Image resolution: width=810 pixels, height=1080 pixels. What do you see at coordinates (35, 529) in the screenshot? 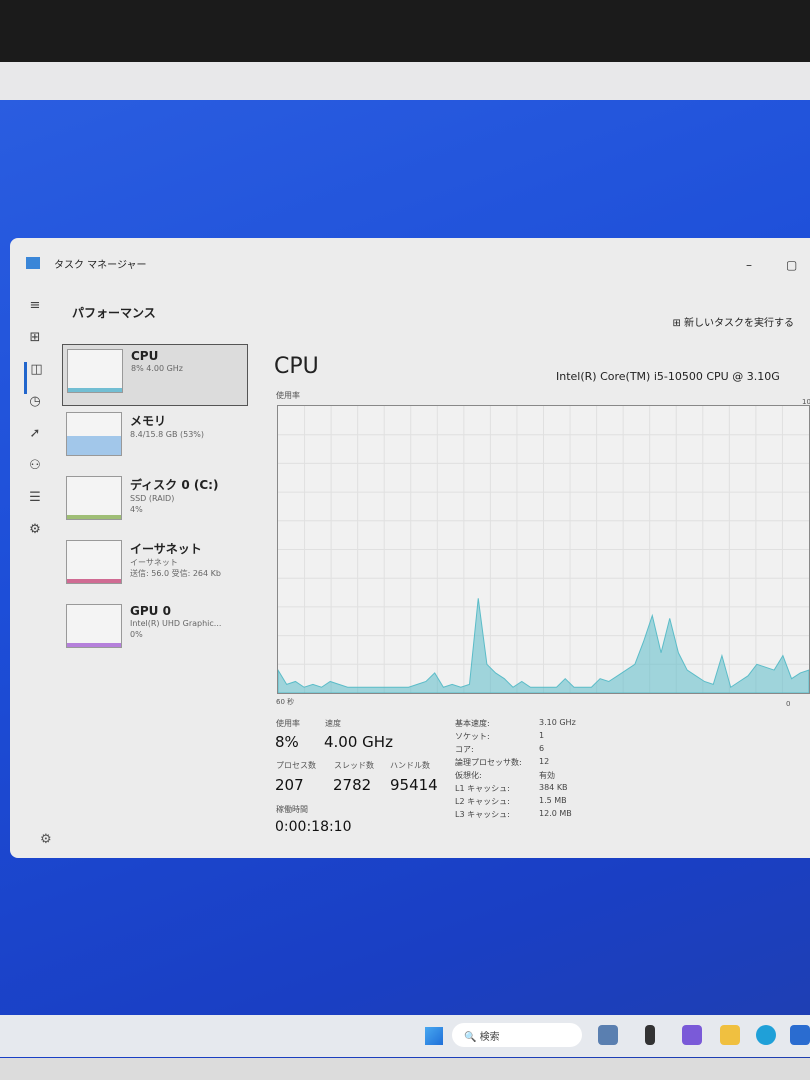
I see `services-icon: ⚙` at bounding box center [35, 529].